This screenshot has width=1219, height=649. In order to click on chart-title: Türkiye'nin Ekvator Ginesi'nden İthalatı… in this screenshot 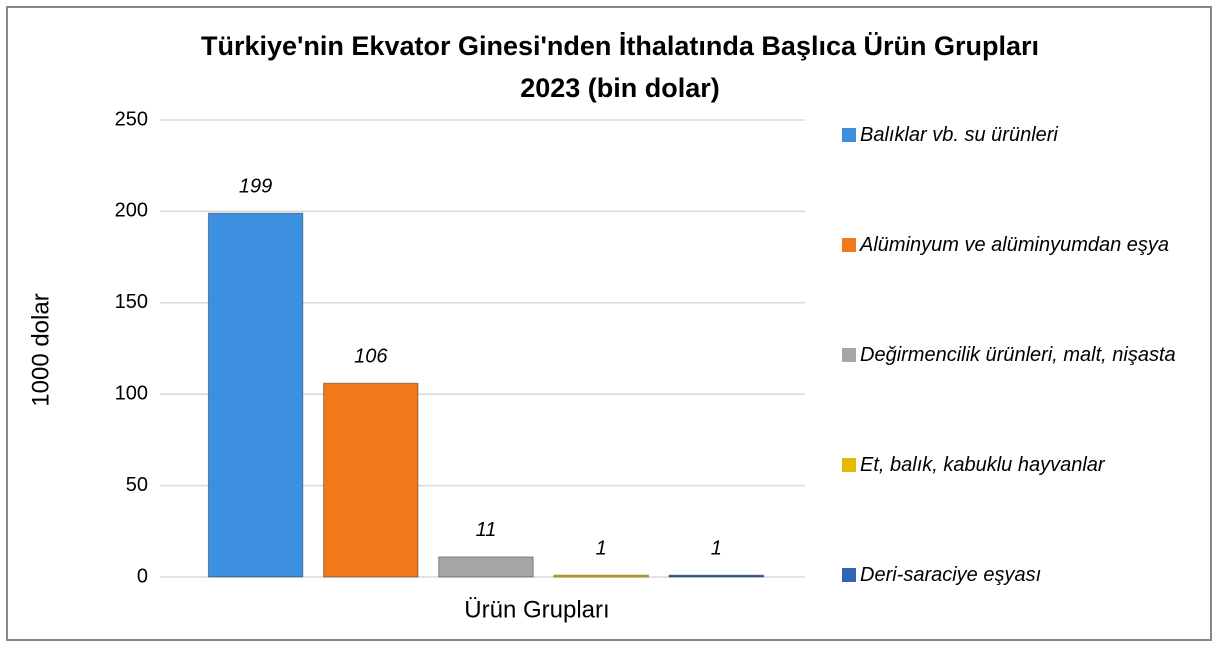, I will do `click(620, 46)`.